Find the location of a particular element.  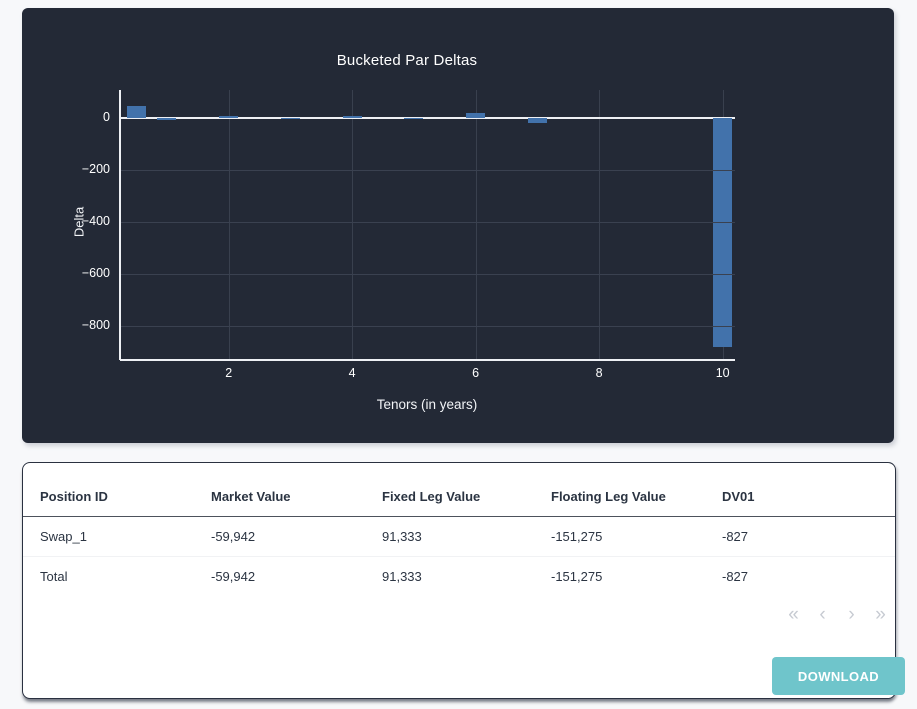

y-axis-line is located at coordinates (120, 225).